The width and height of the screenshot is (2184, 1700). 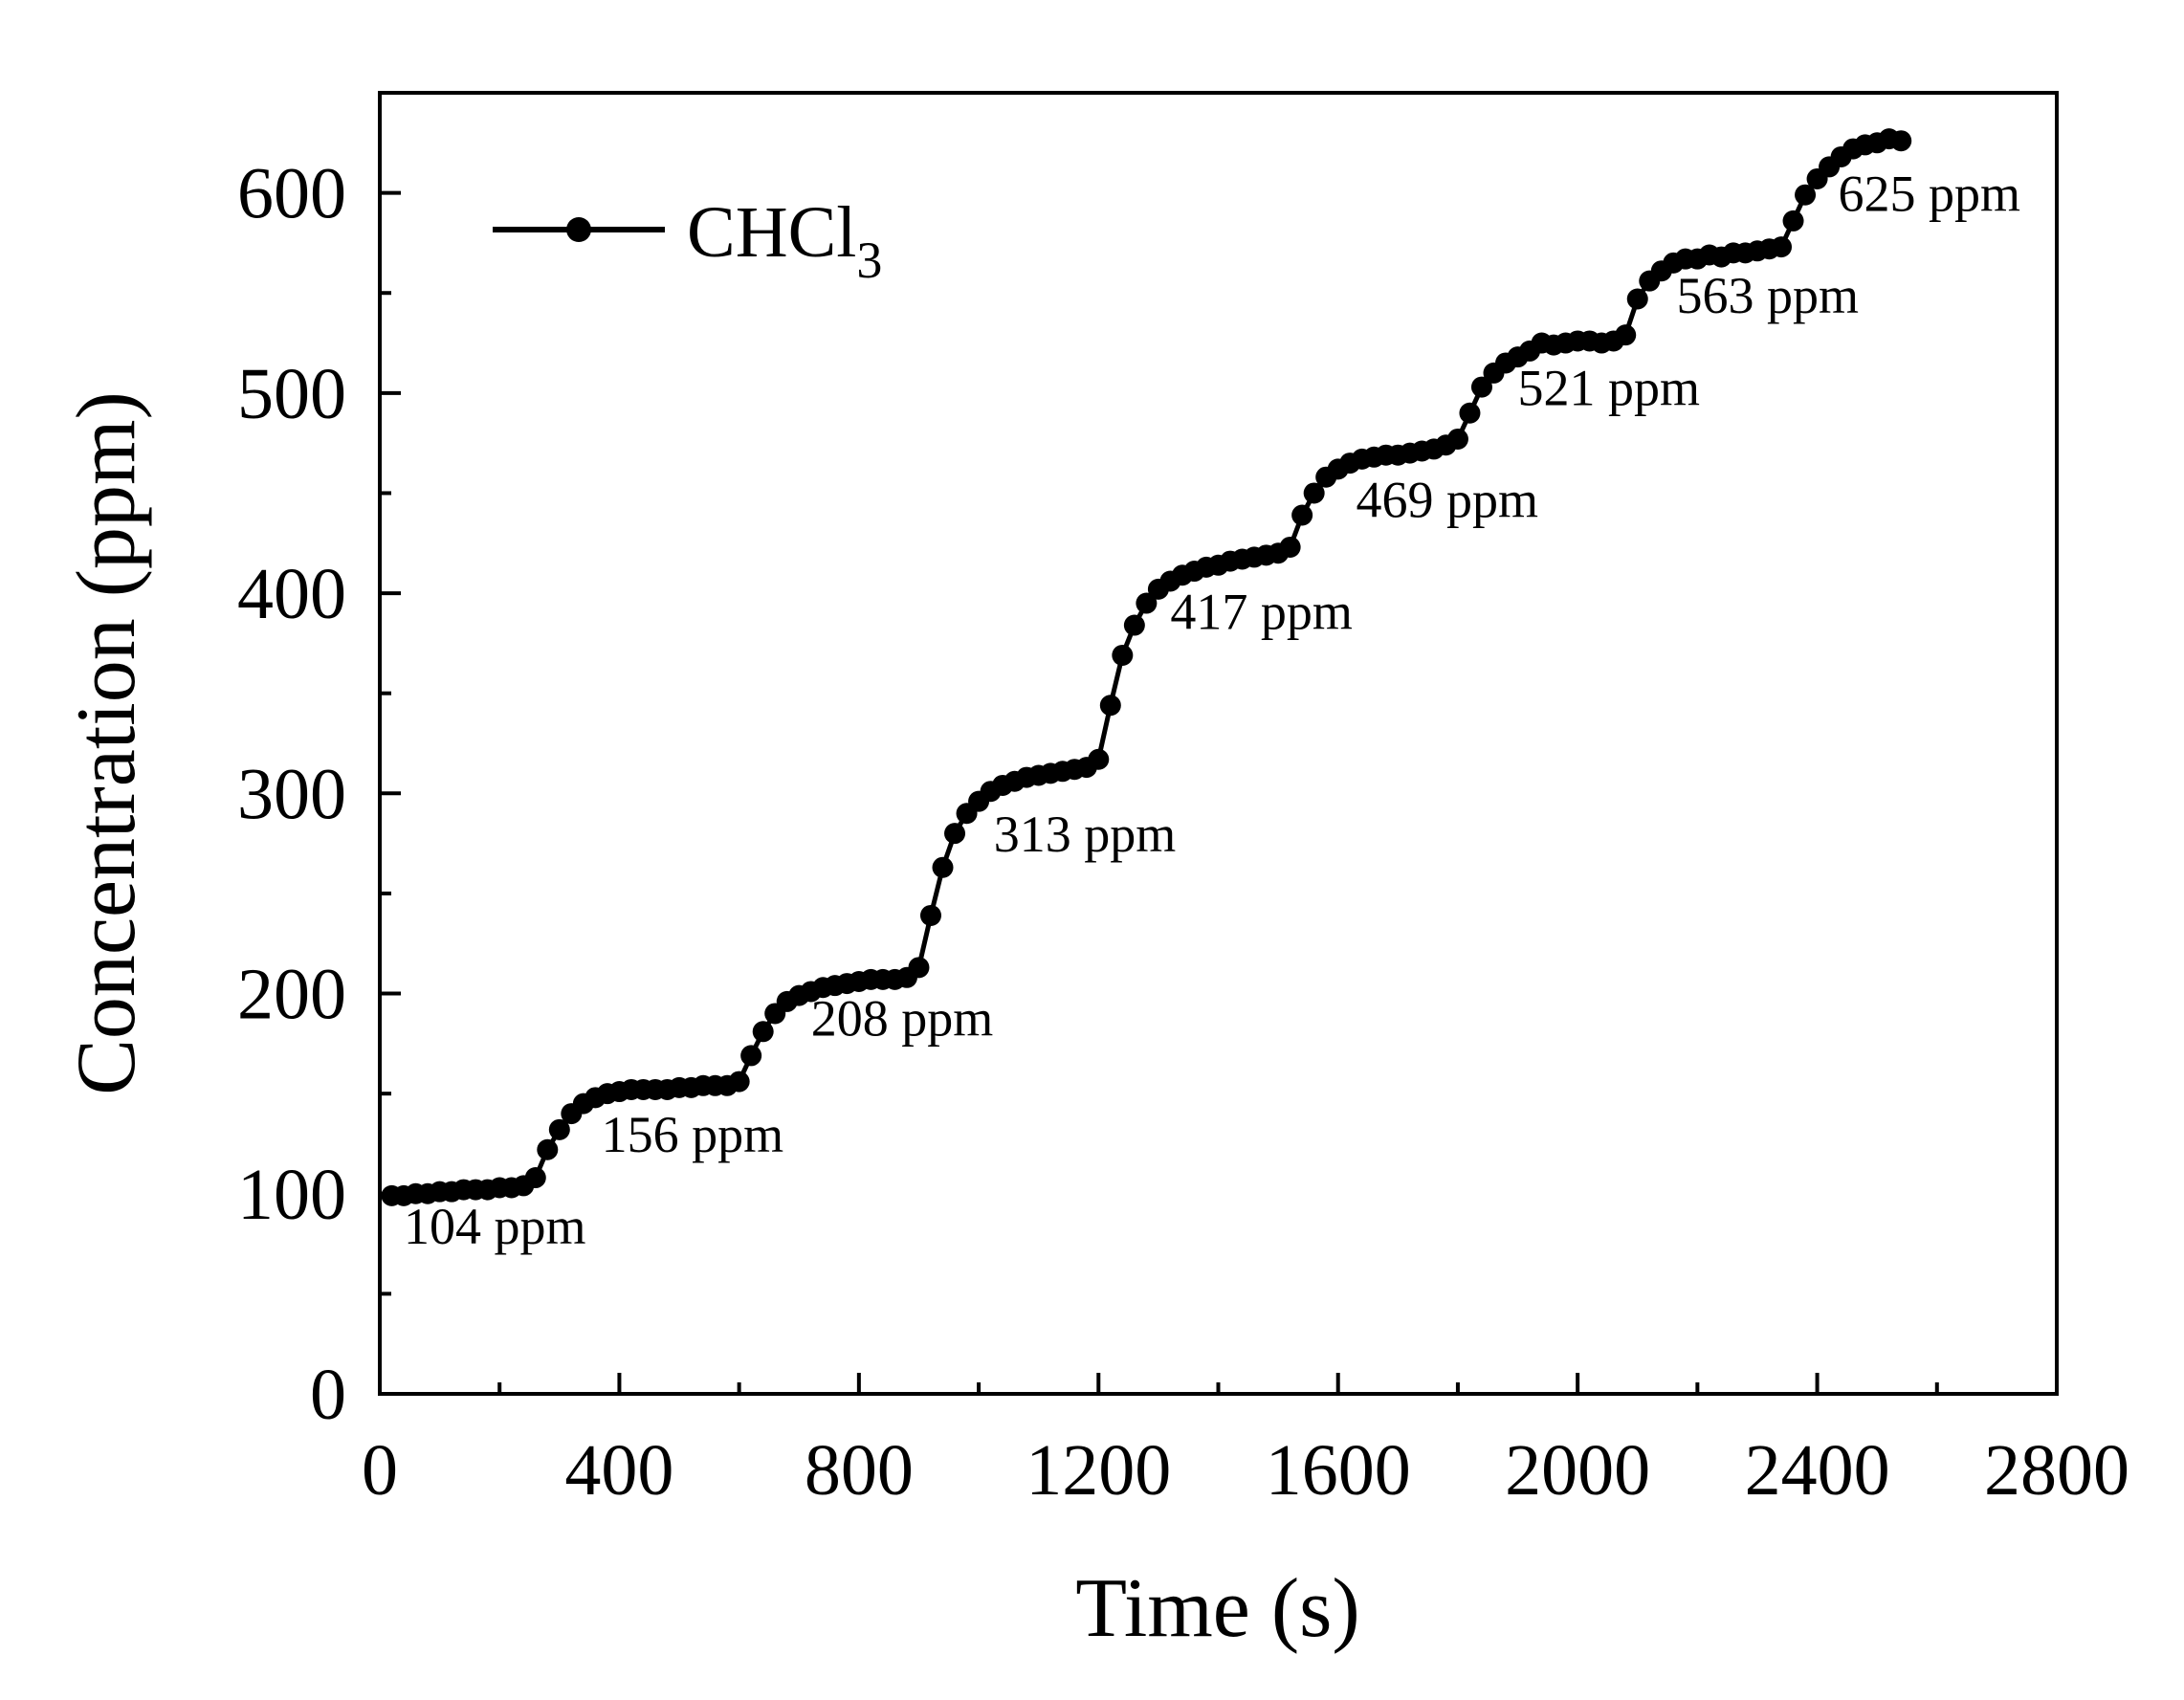 What do you see at coordinates (1817, 1471) in the screenshot?
I see `x-tick-label: 2400` at bounding box center [1817, 1471].